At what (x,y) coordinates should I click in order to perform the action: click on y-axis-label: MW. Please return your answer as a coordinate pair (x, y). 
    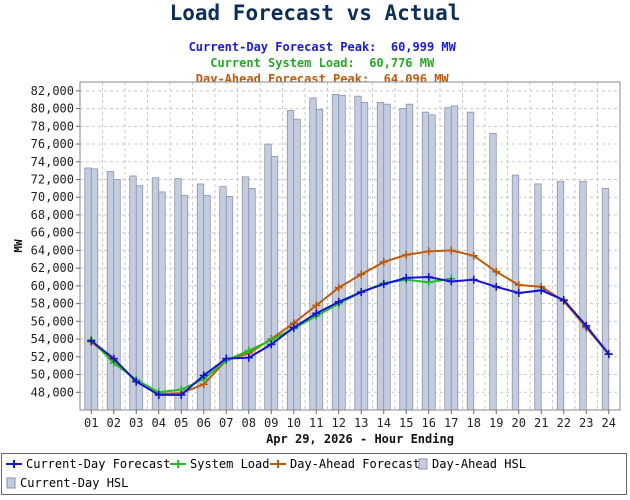
    Looking at the image, I should click on (18, 246).